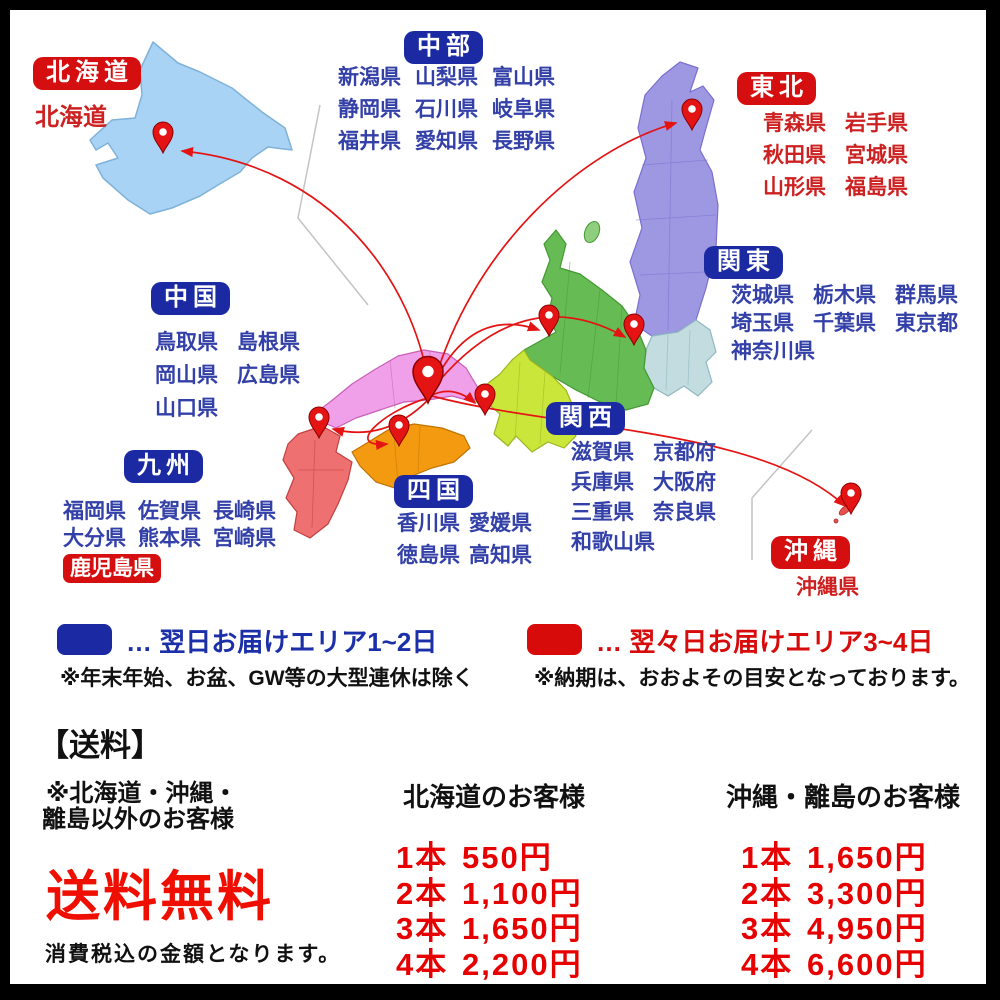  I want to click on arrow-to-tohoku, so click(554, 256).